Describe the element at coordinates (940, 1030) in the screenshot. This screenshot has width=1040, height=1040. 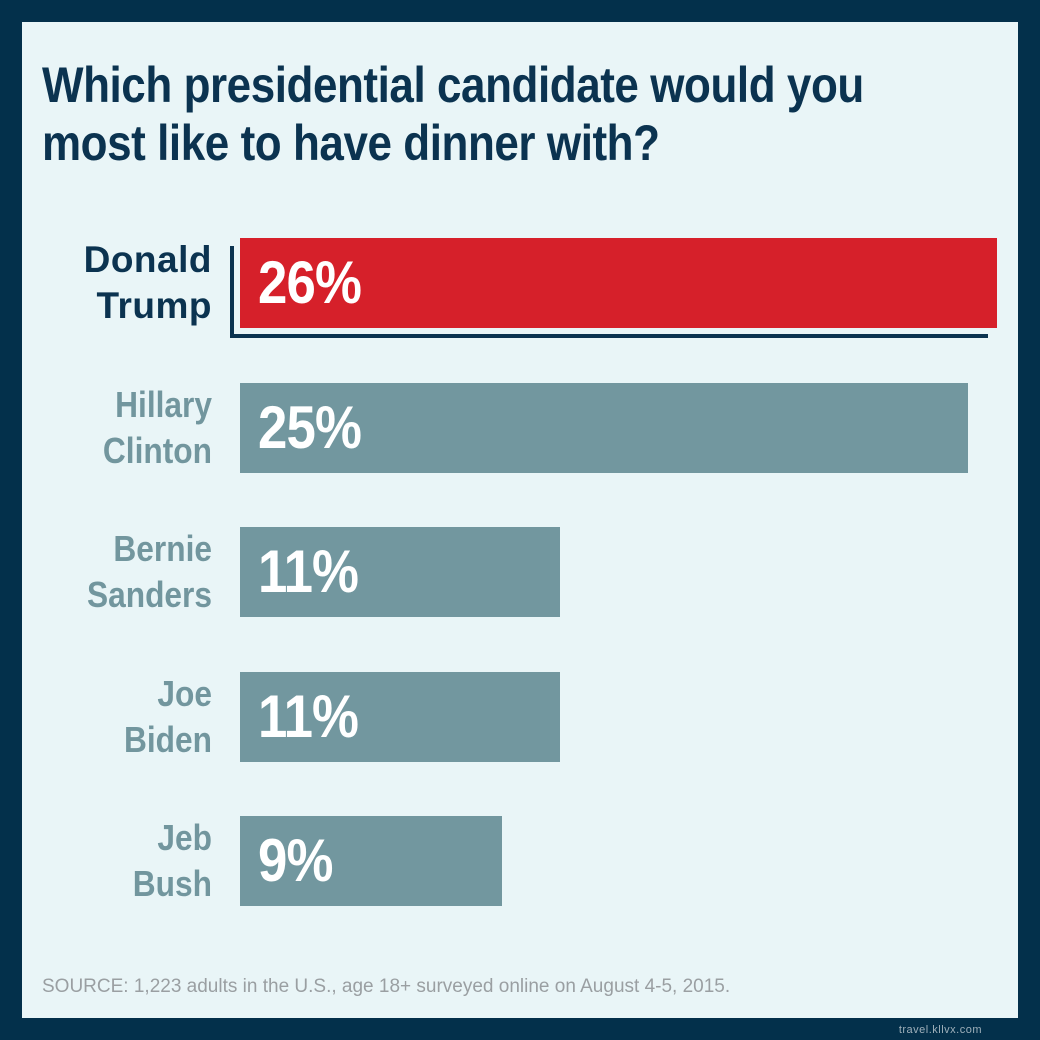
I see `watermark: travel.kllvx.com` at that location.